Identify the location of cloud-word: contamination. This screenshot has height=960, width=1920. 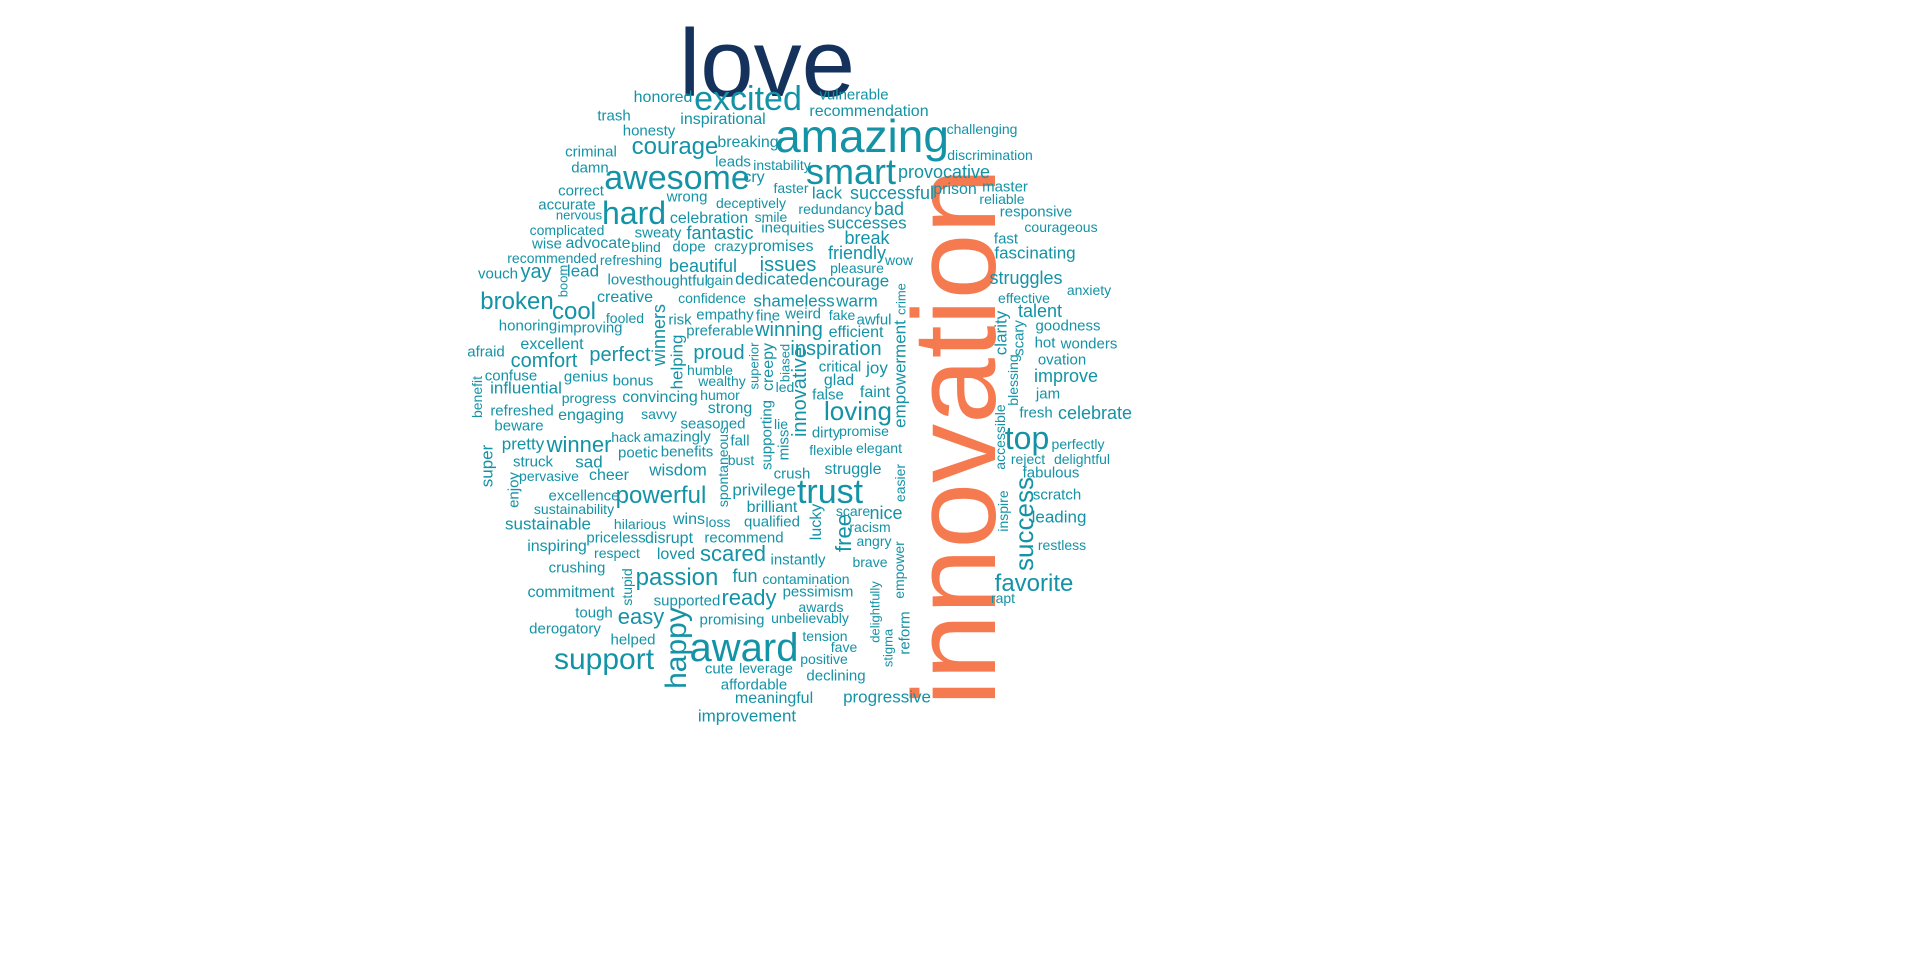
(806, 579).